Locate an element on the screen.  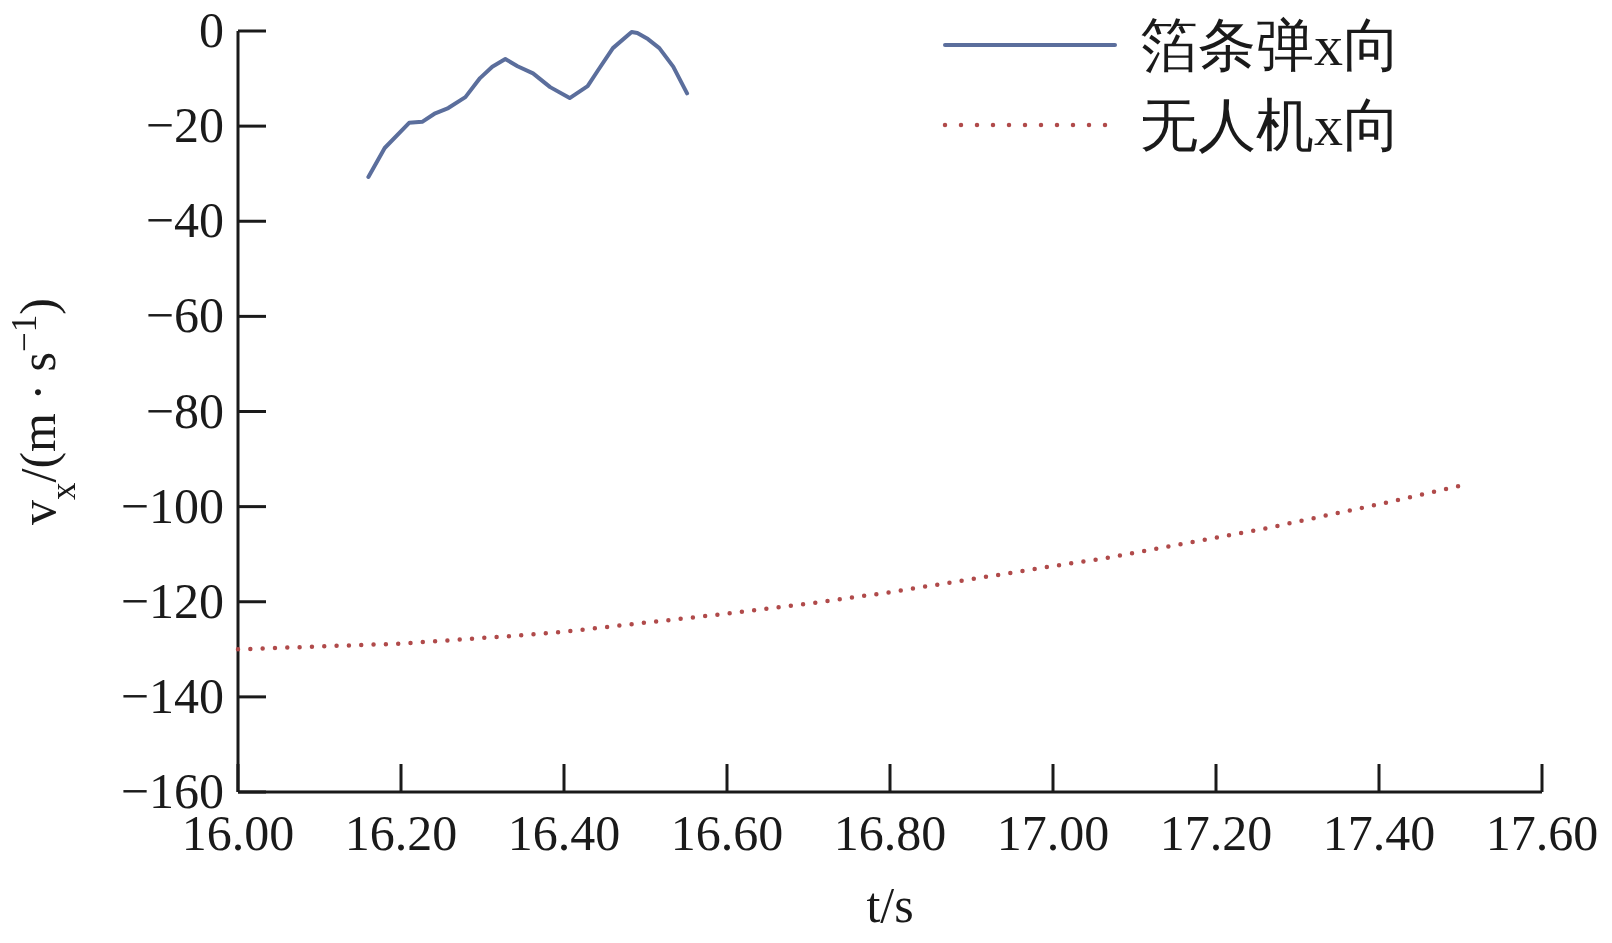
x-tick-label: 16.80 is located at coordinates (890, 833).